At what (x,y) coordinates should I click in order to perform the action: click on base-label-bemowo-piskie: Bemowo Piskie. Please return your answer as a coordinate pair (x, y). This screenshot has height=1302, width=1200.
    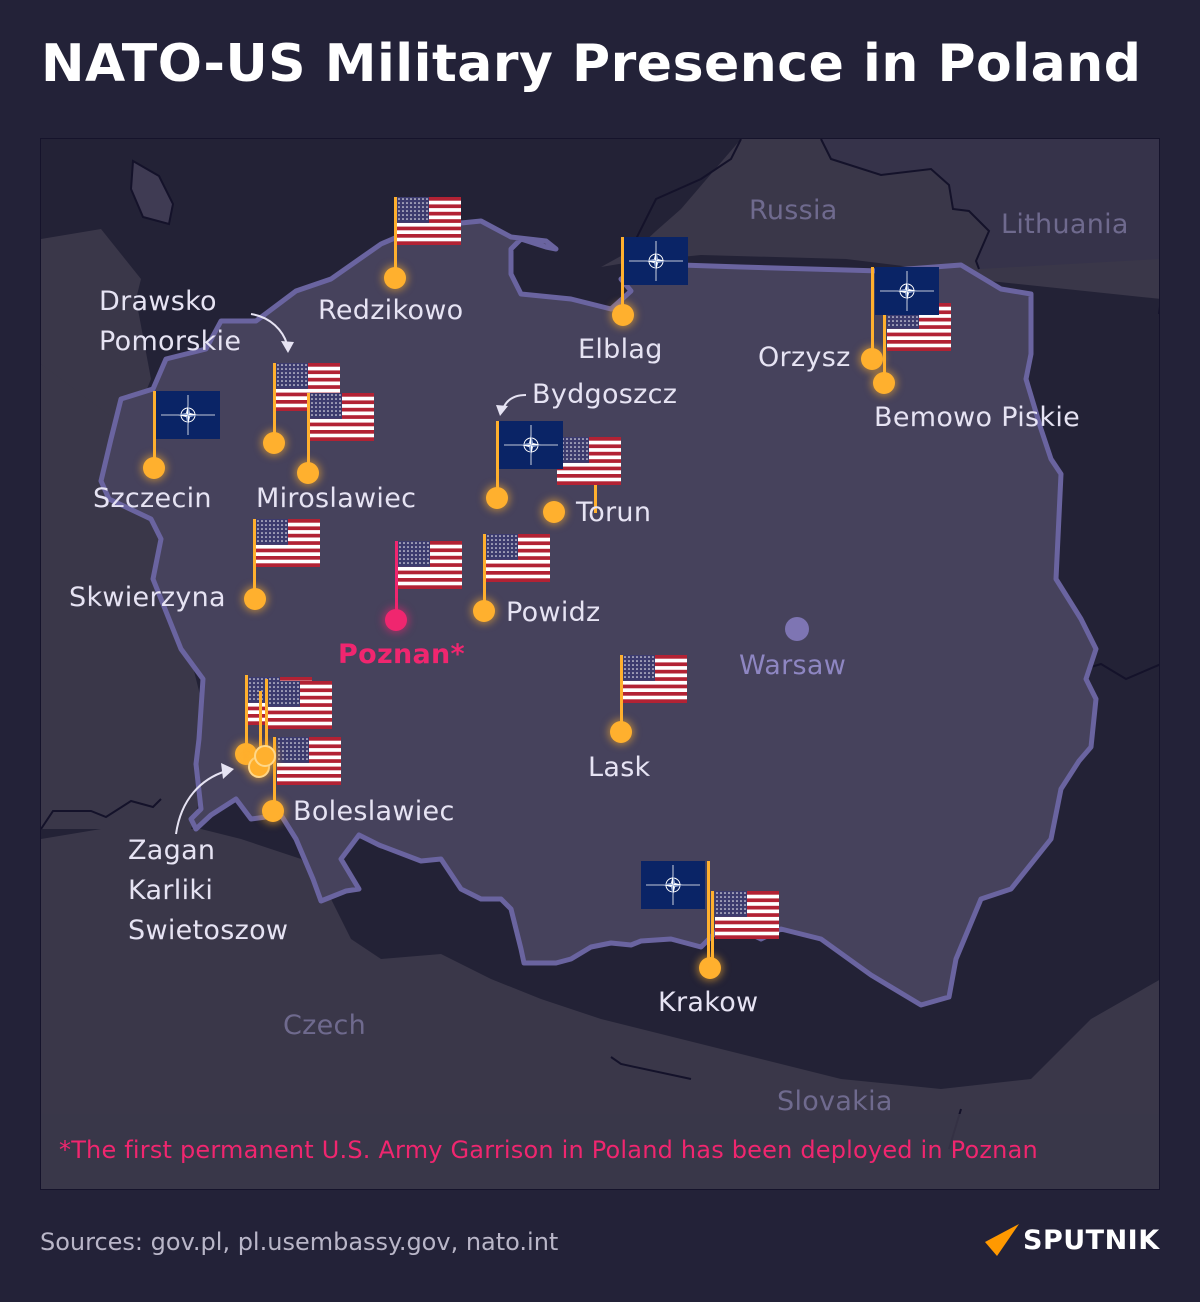
    Looking at the image, I should click on (977, 417).